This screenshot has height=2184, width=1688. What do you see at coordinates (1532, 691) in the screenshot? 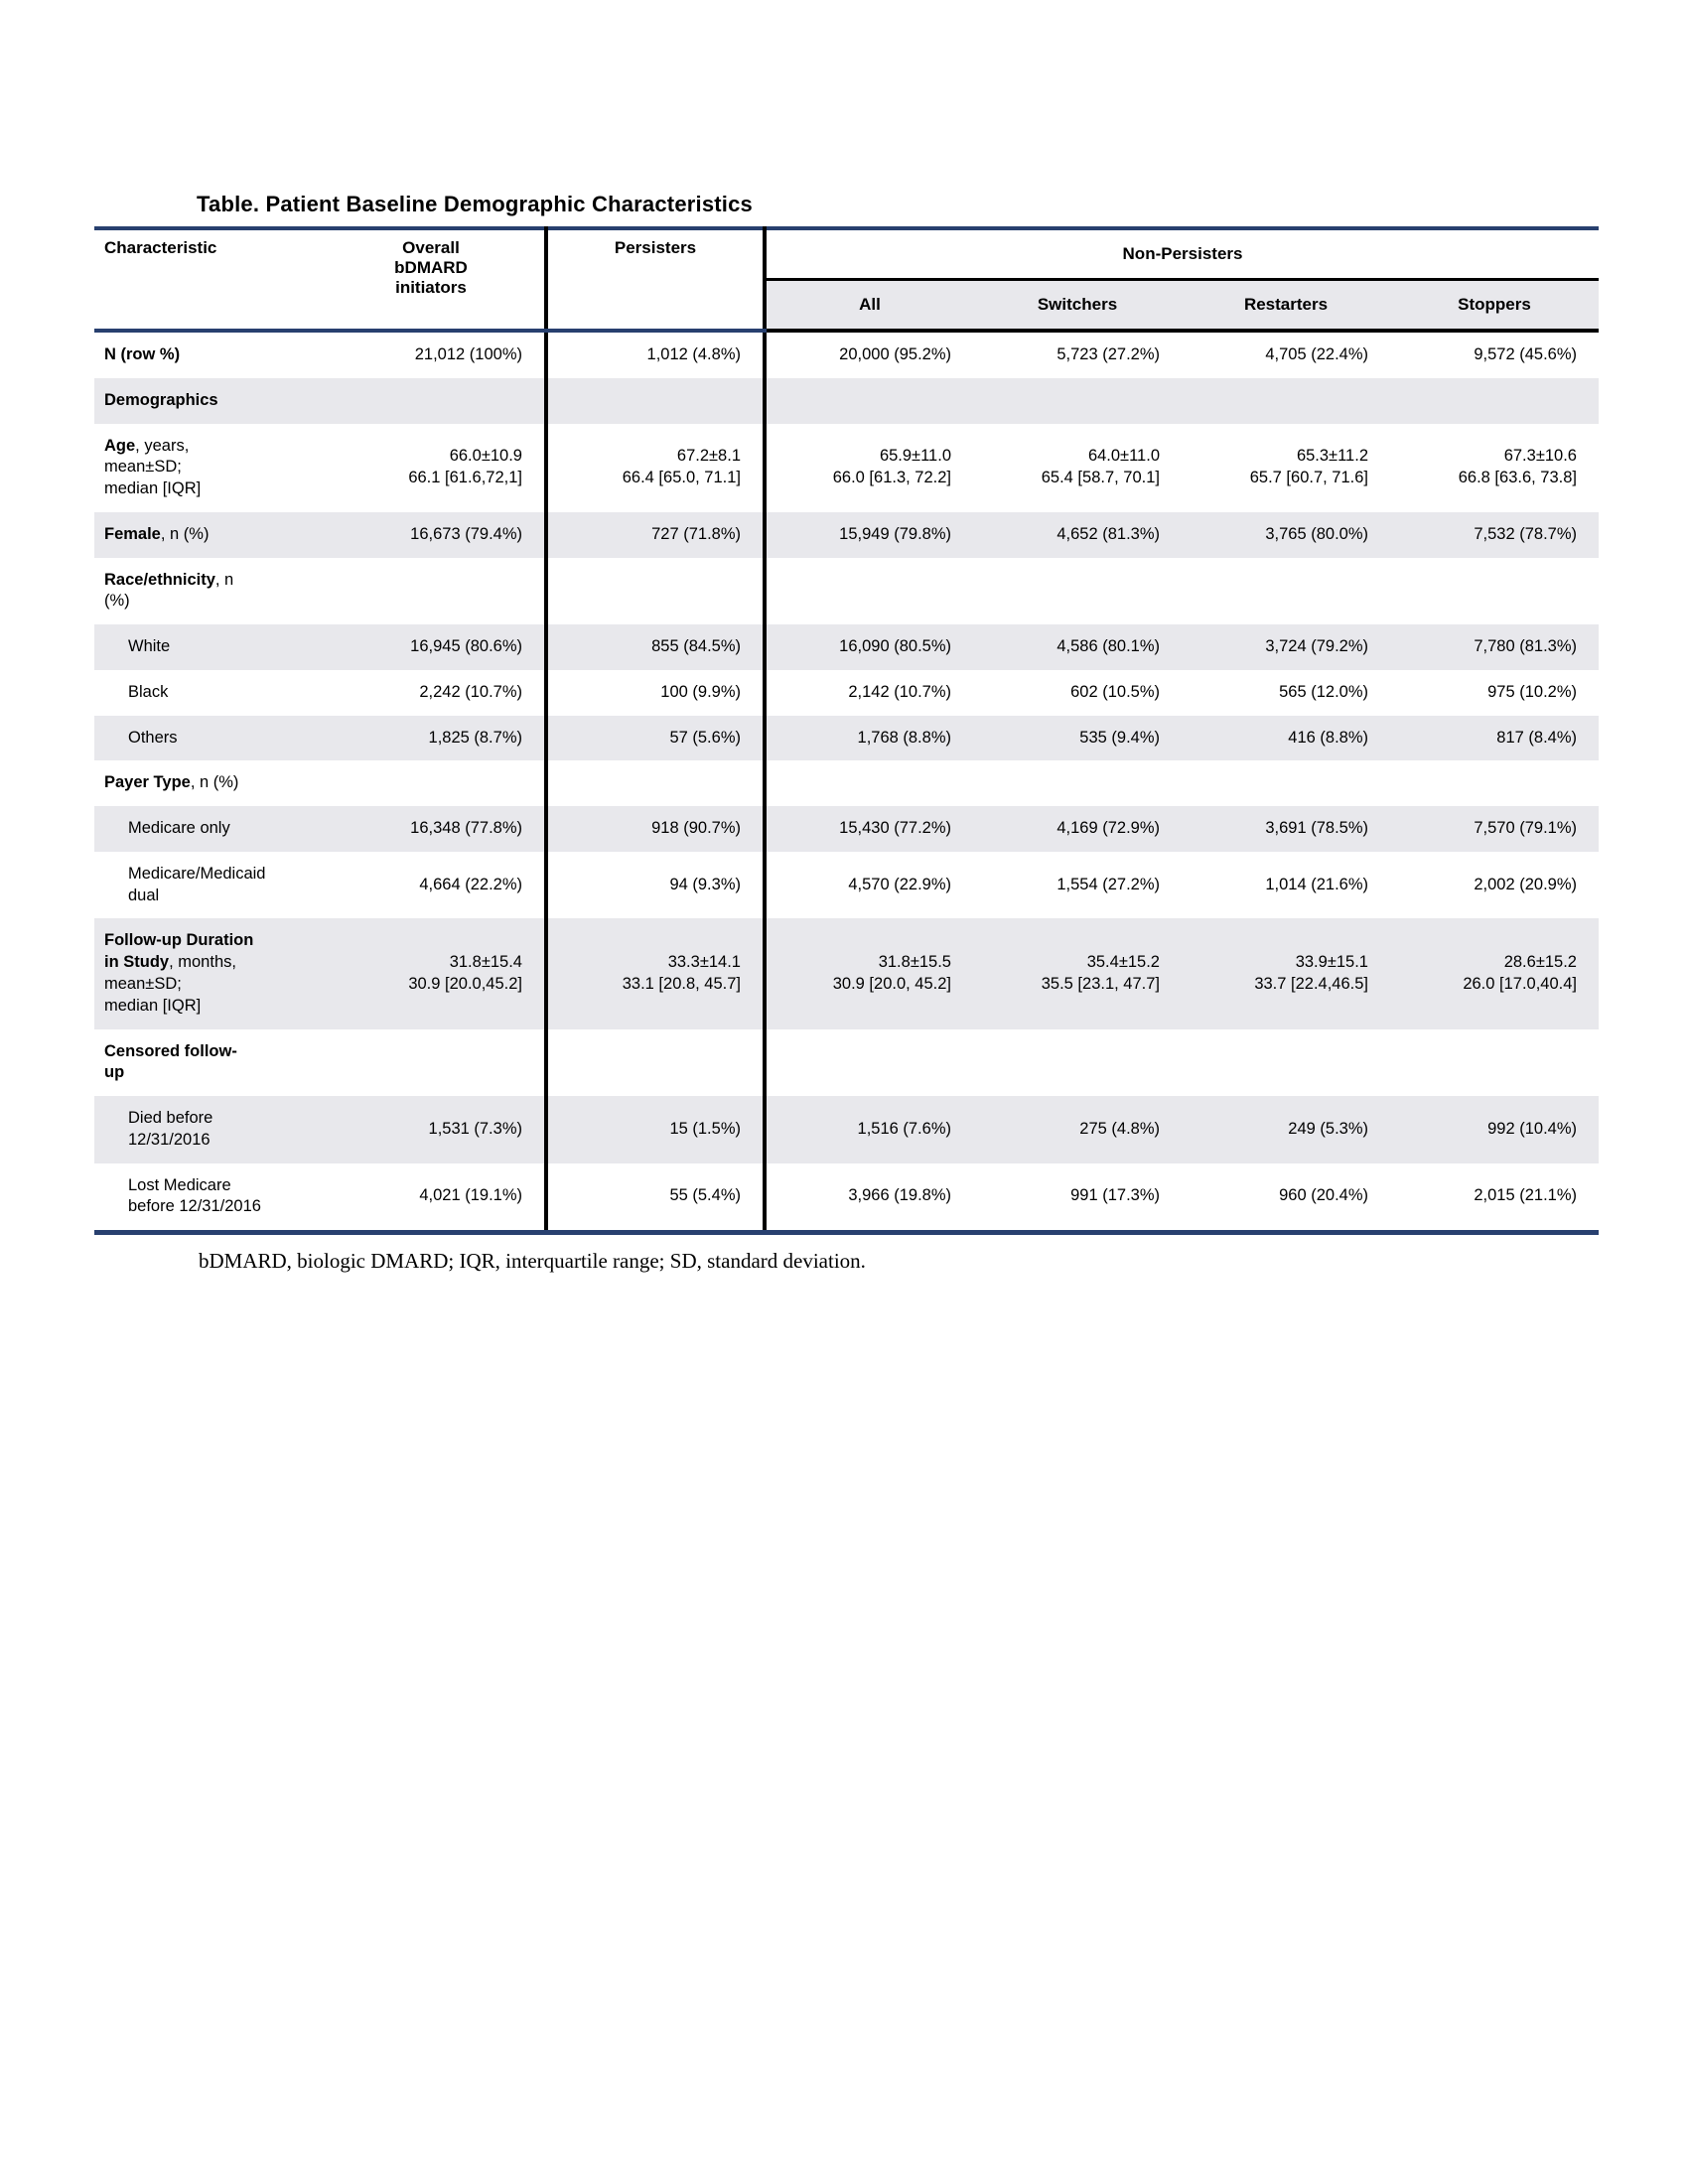
I see `row-black-value-5: 975 (10.2%)` at bounding box center [1532, 691].